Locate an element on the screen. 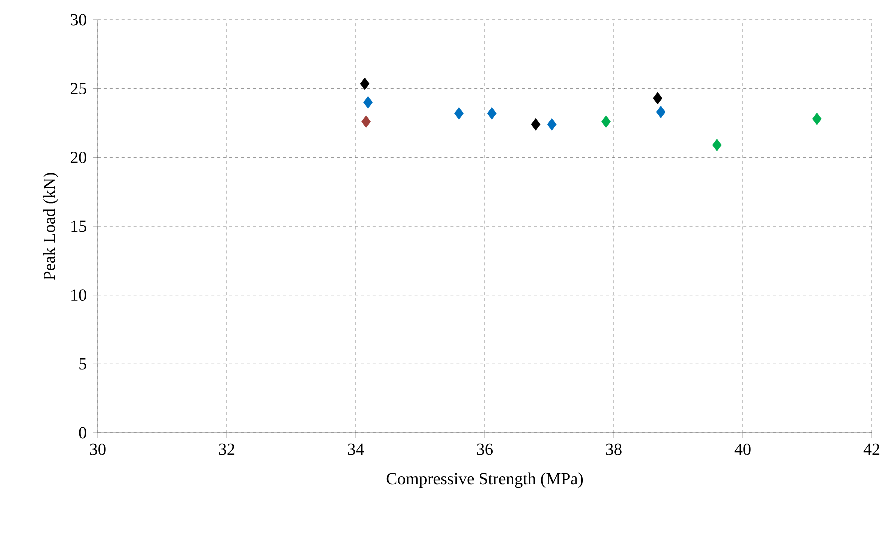 This screenshot has height=536, width=892. x-tick-label: 36 is located at coordinates (485, 450).